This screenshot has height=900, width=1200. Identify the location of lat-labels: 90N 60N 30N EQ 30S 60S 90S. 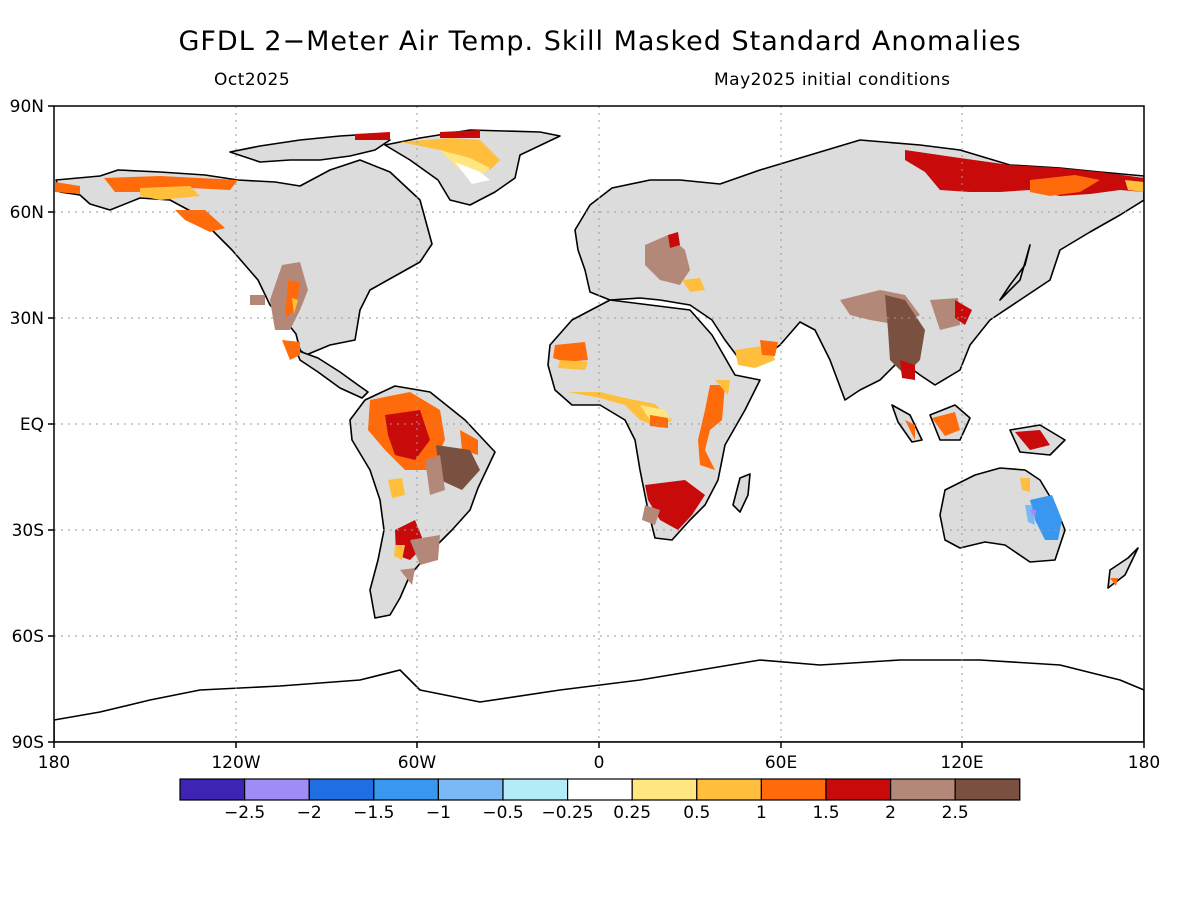
(27, 425).